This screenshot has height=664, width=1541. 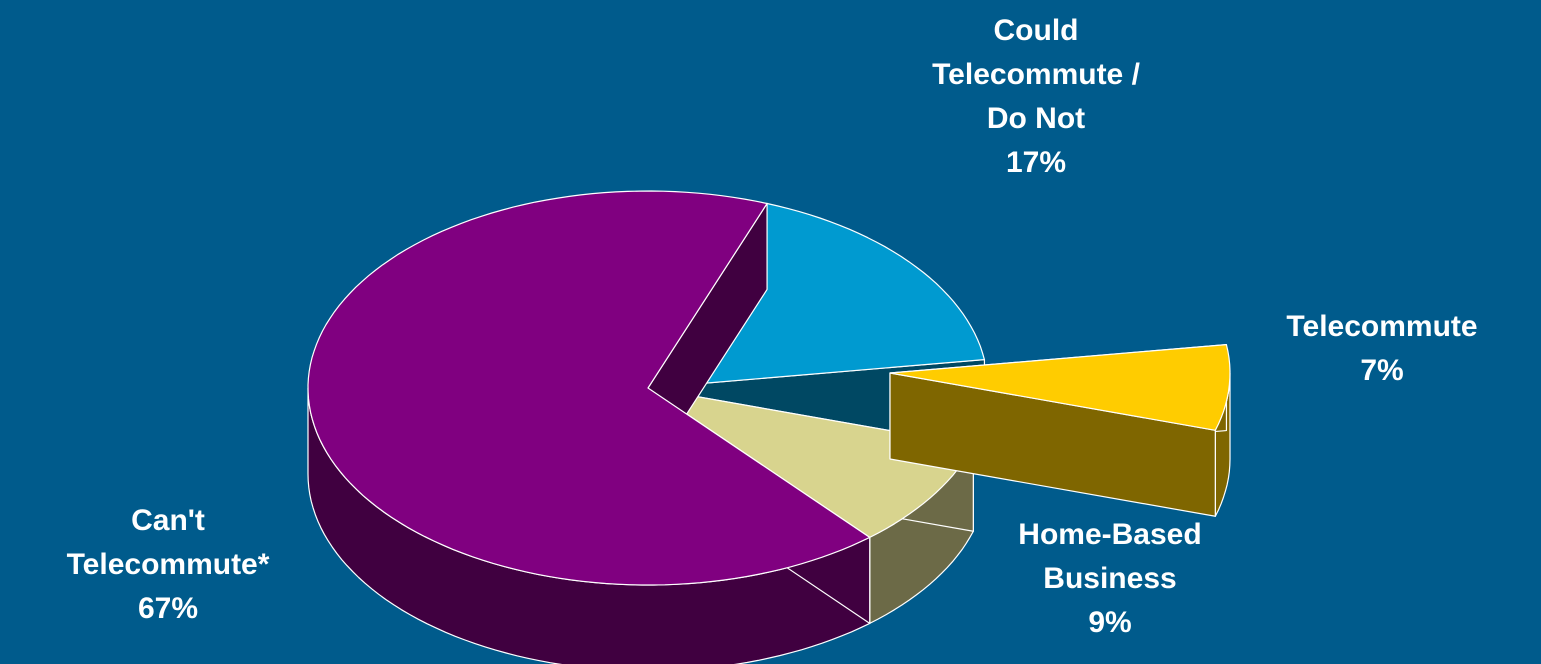 I want to click on slice-name-line-3-0: Can't, so click(x=168, y=520).